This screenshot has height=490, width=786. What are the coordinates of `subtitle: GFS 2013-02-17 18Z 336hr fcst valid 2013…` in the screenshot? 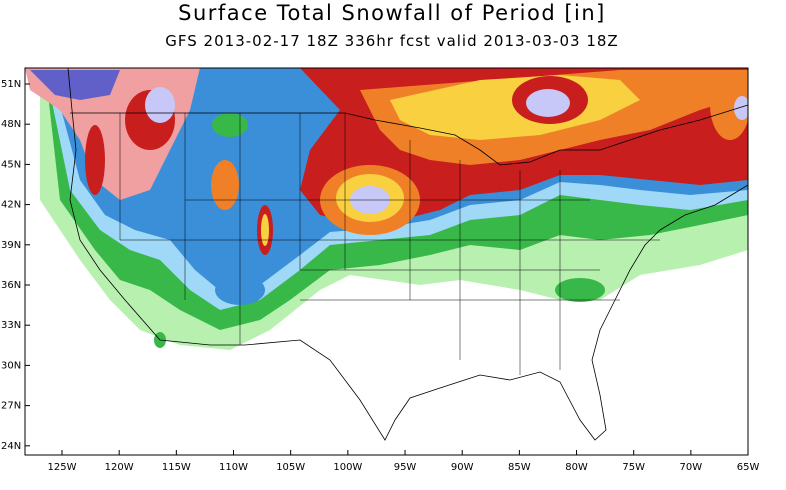 It's located at (391, 41).